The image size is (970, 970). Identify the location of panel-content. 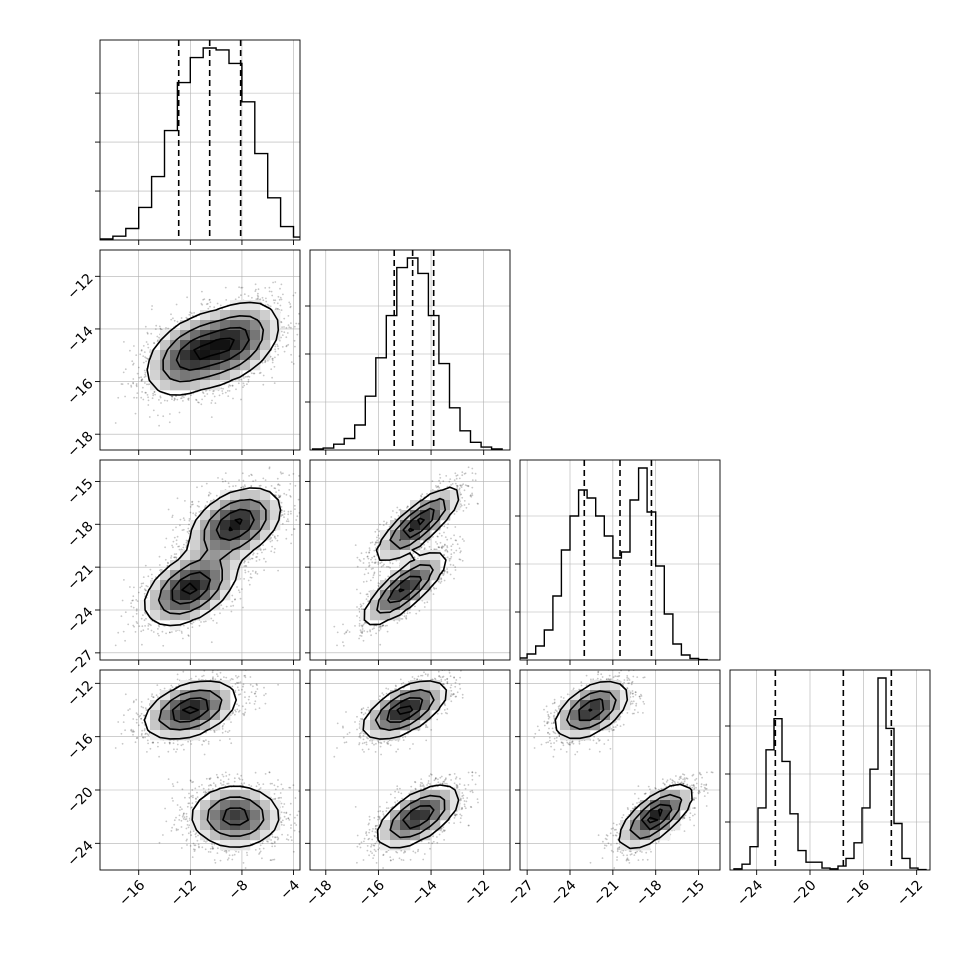
(410, 560).